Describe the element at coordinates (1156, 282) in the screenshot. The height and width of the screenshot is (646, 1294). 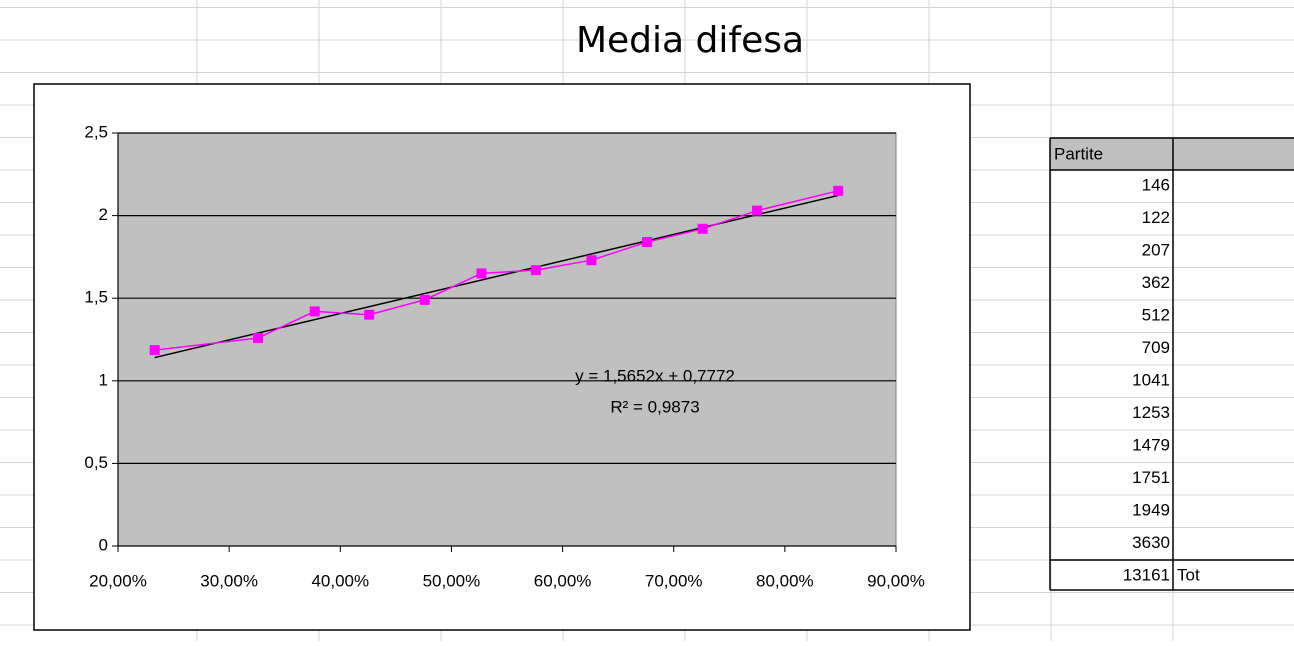
I see `table-cell: 362` at that location.